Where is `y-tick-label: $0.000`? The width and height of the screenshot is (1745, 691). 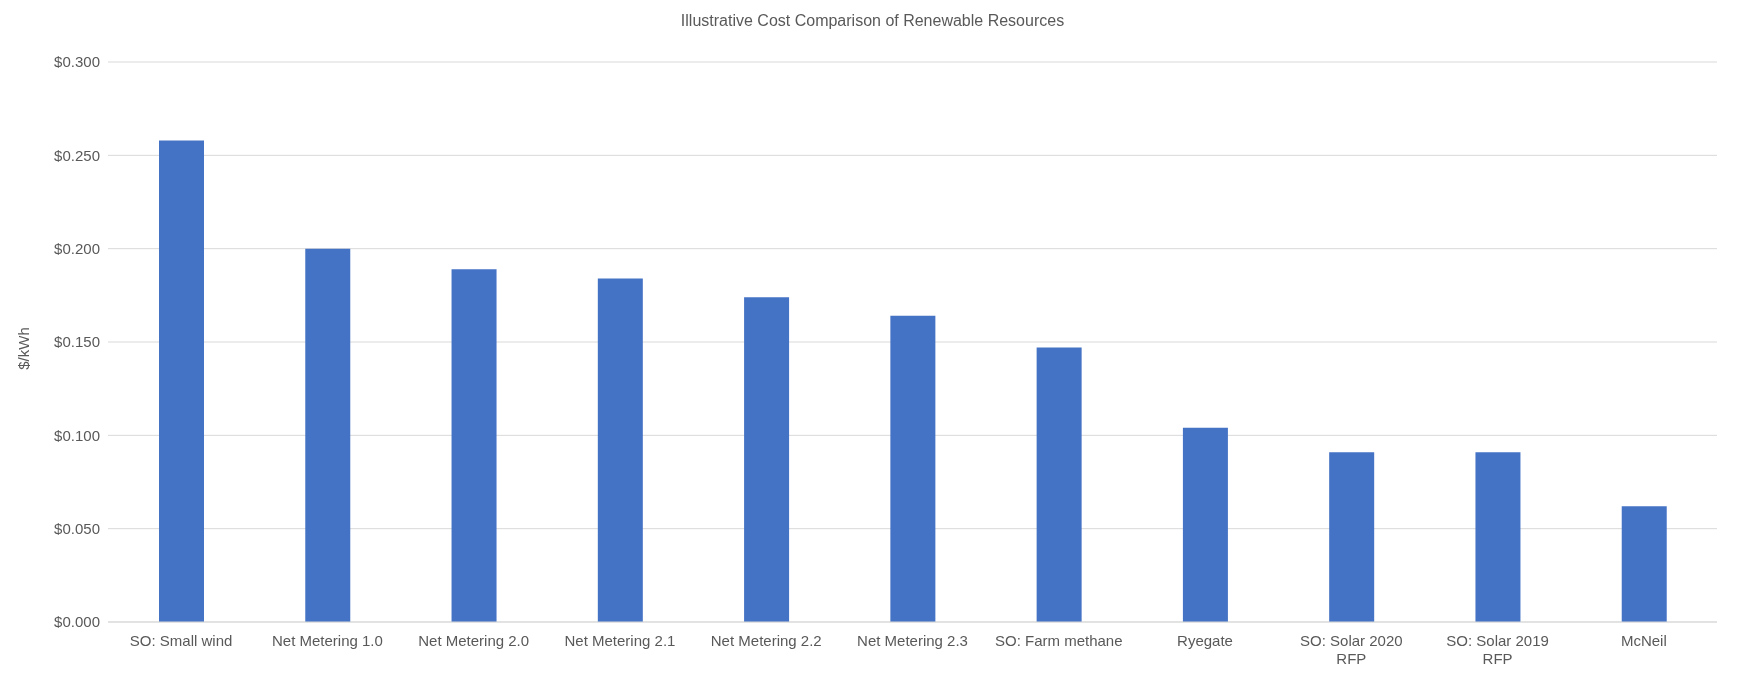
y-tick-label: $0.000 is located at coordinates (77, 622).